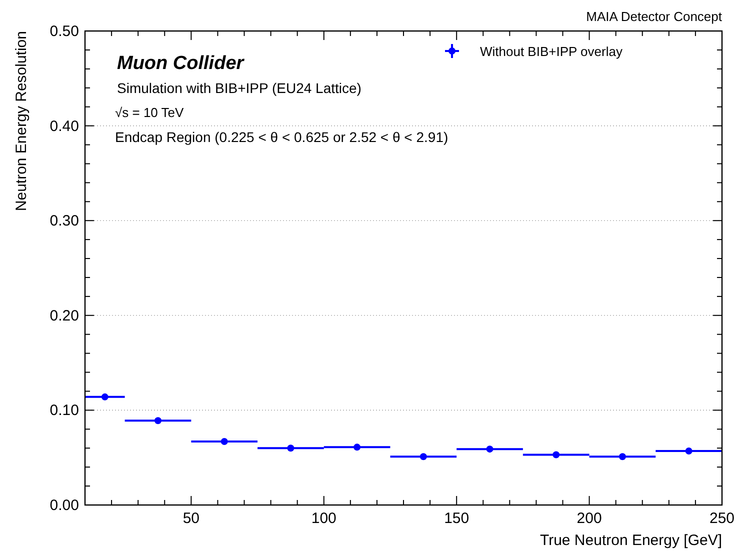  Describe the element at coordinates (64, 411) in the screenshot. I see `y-tick-label: 0.10` at that location.